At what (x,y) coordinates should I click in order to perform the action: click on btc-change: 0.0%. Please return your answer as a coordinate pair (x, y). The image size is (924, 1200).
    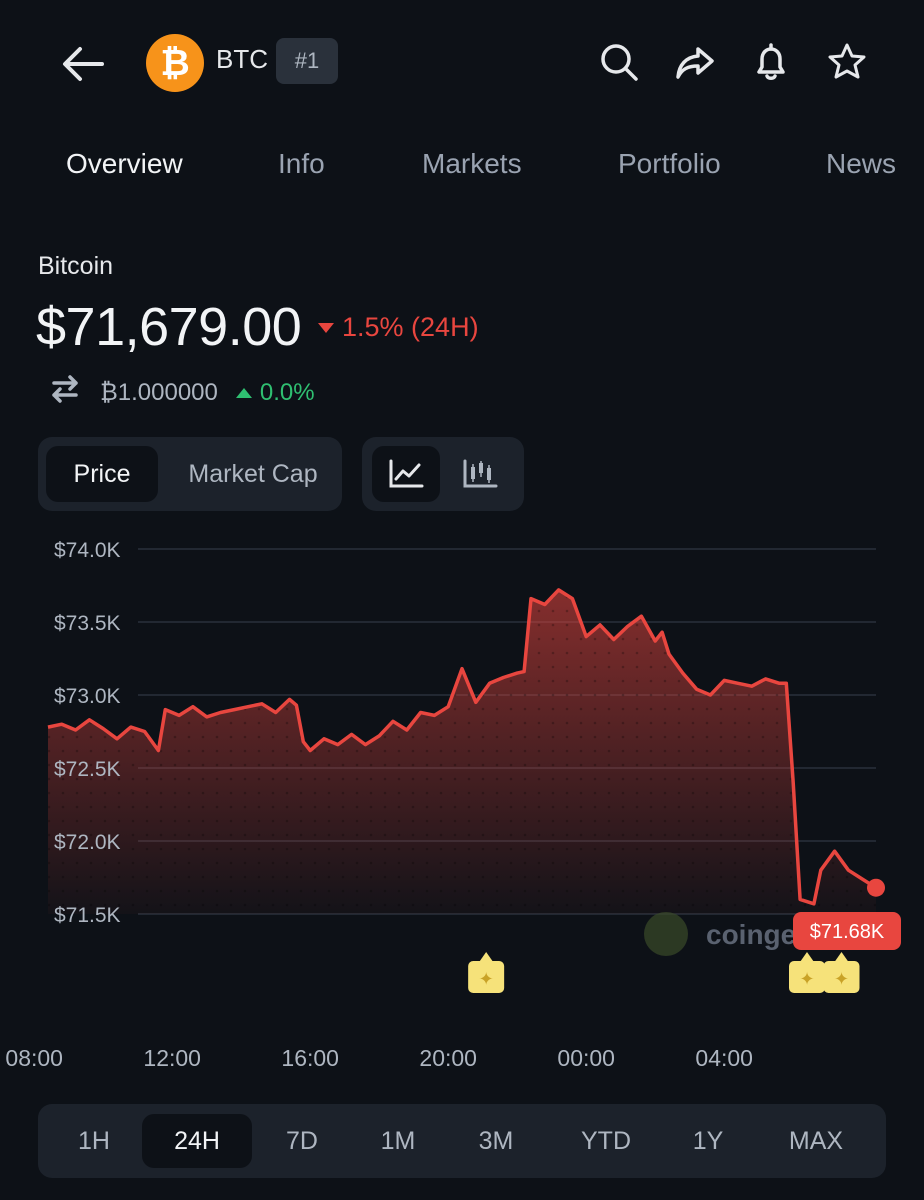
    Looking at the image, I should click on (275, 392).